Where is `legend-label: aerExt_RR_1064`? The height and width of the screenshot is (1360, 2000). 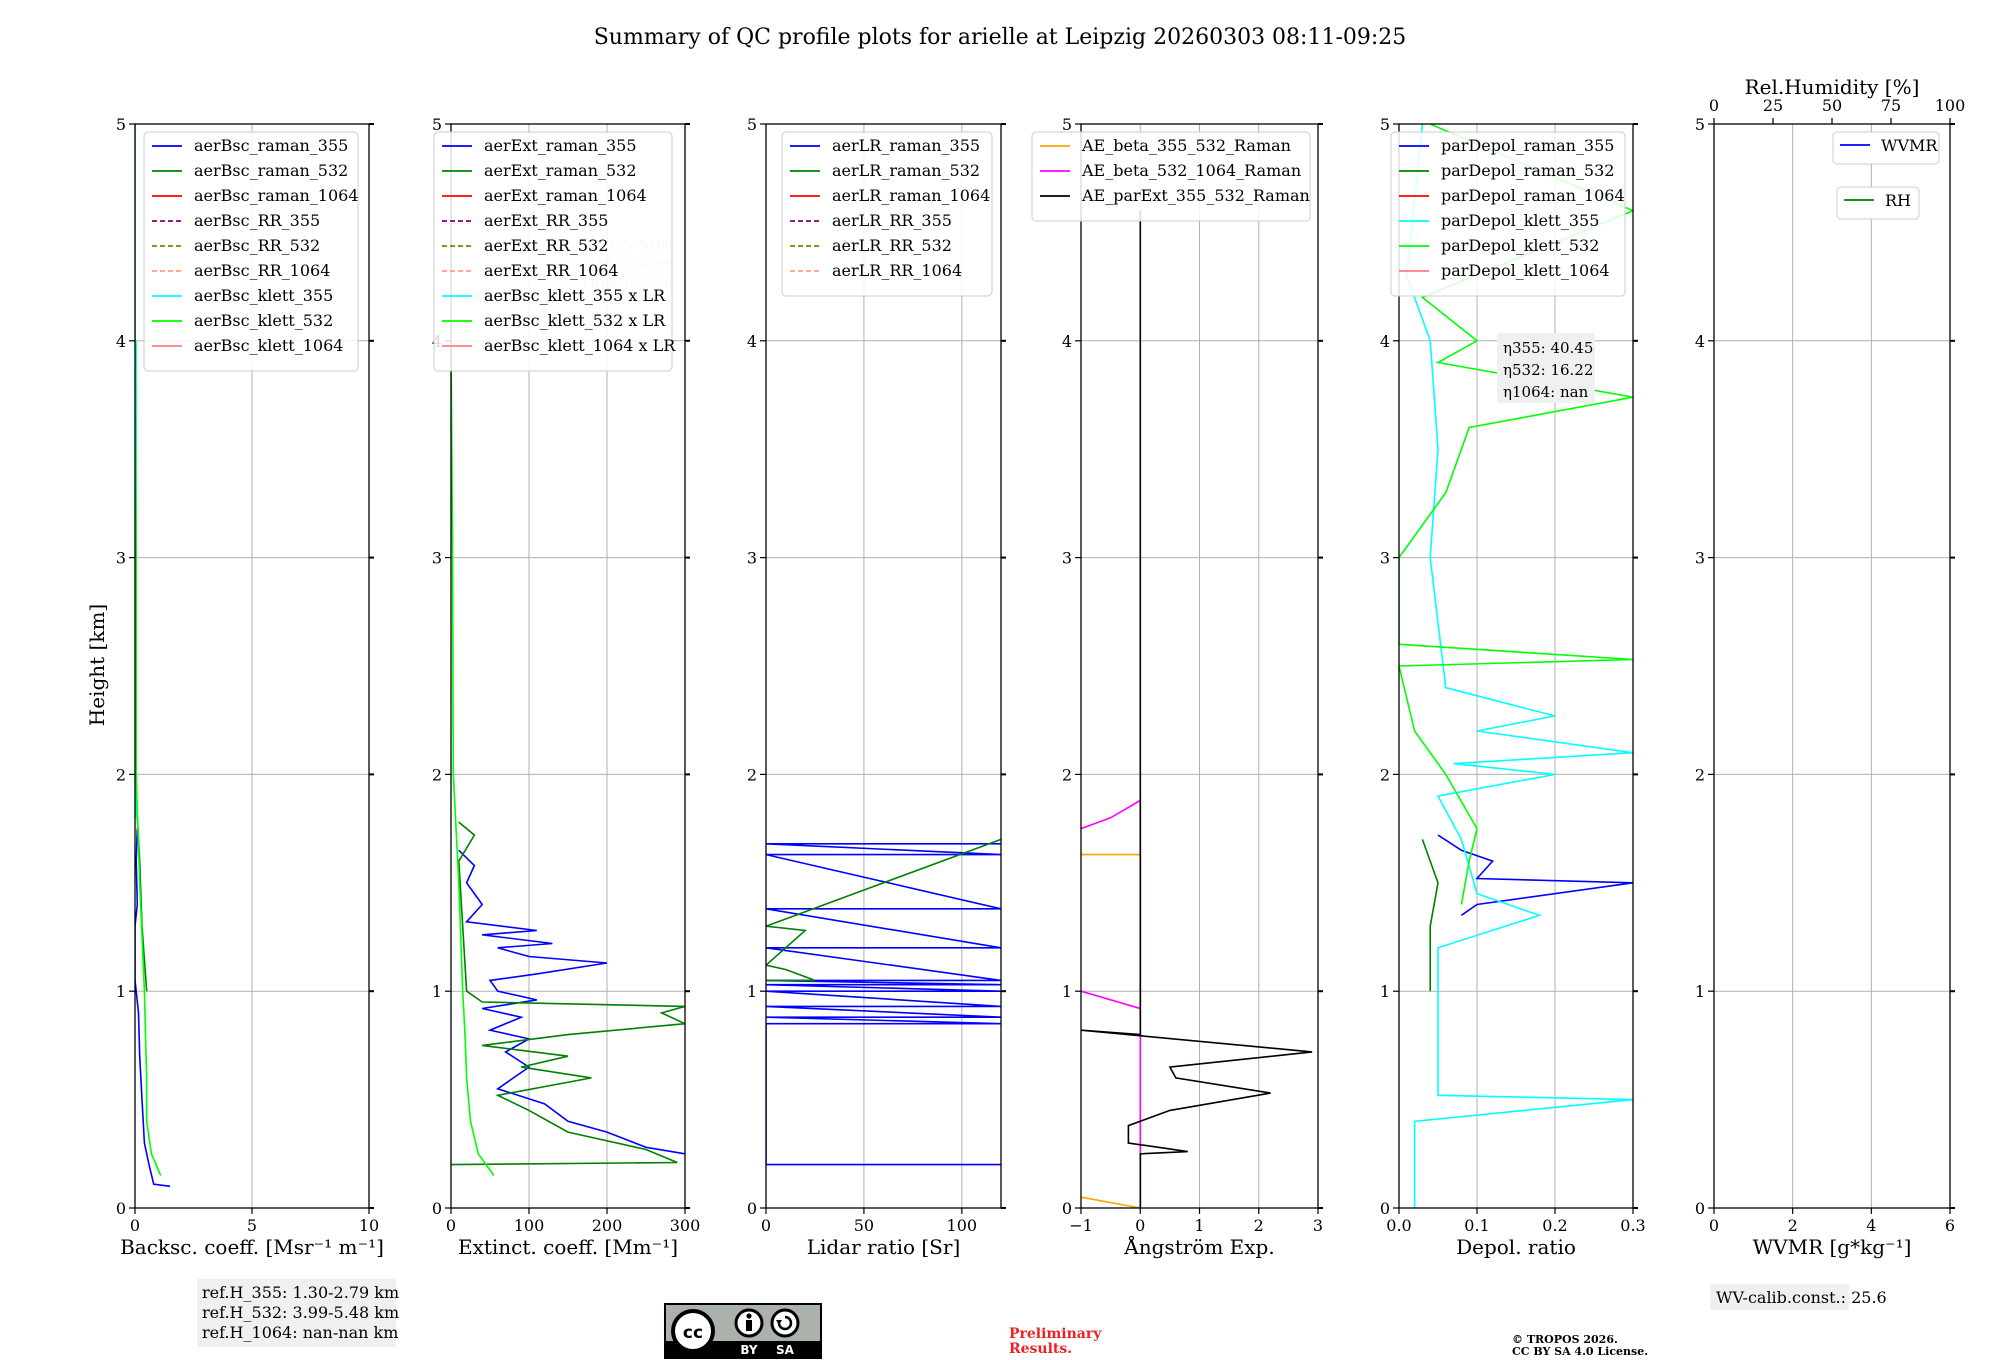 legend-label: aerExt_RR_1064 is located at coordinates (551, 270).